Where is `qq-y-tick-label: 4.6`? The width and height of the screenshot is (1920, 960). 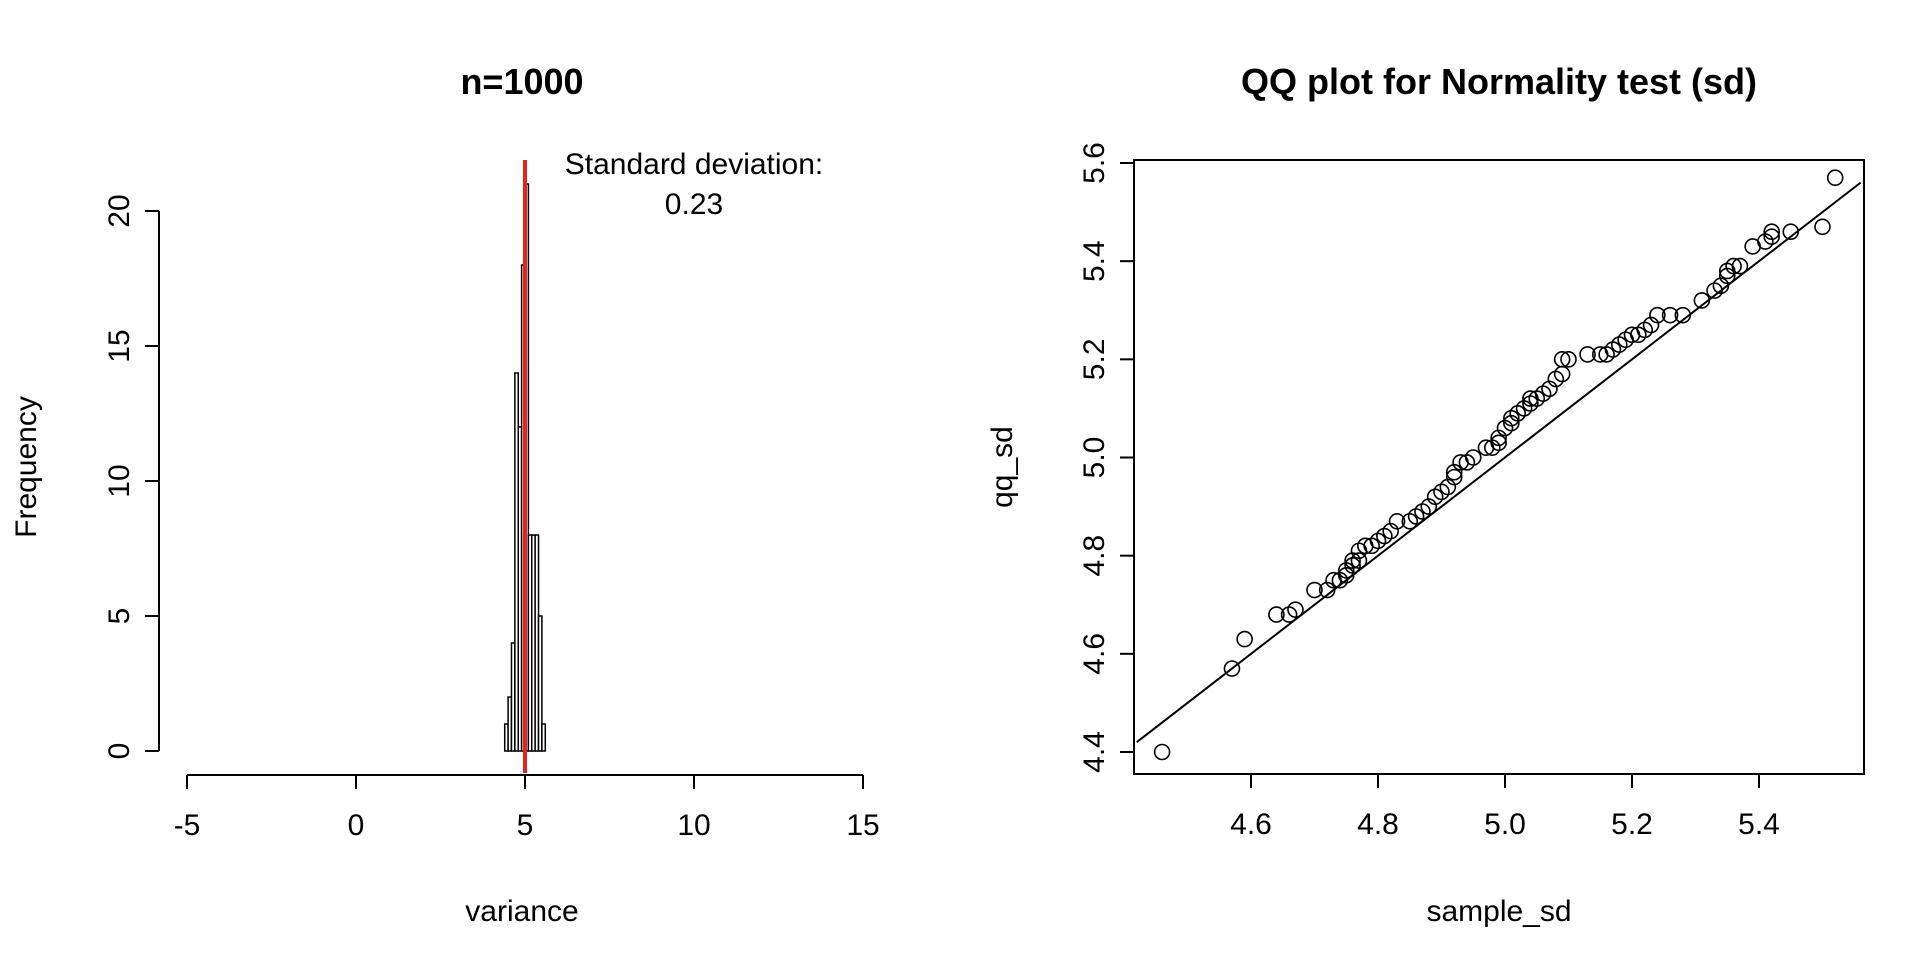 qq-y-tick-label: 4.6 is located at coordinates (1094, 654).